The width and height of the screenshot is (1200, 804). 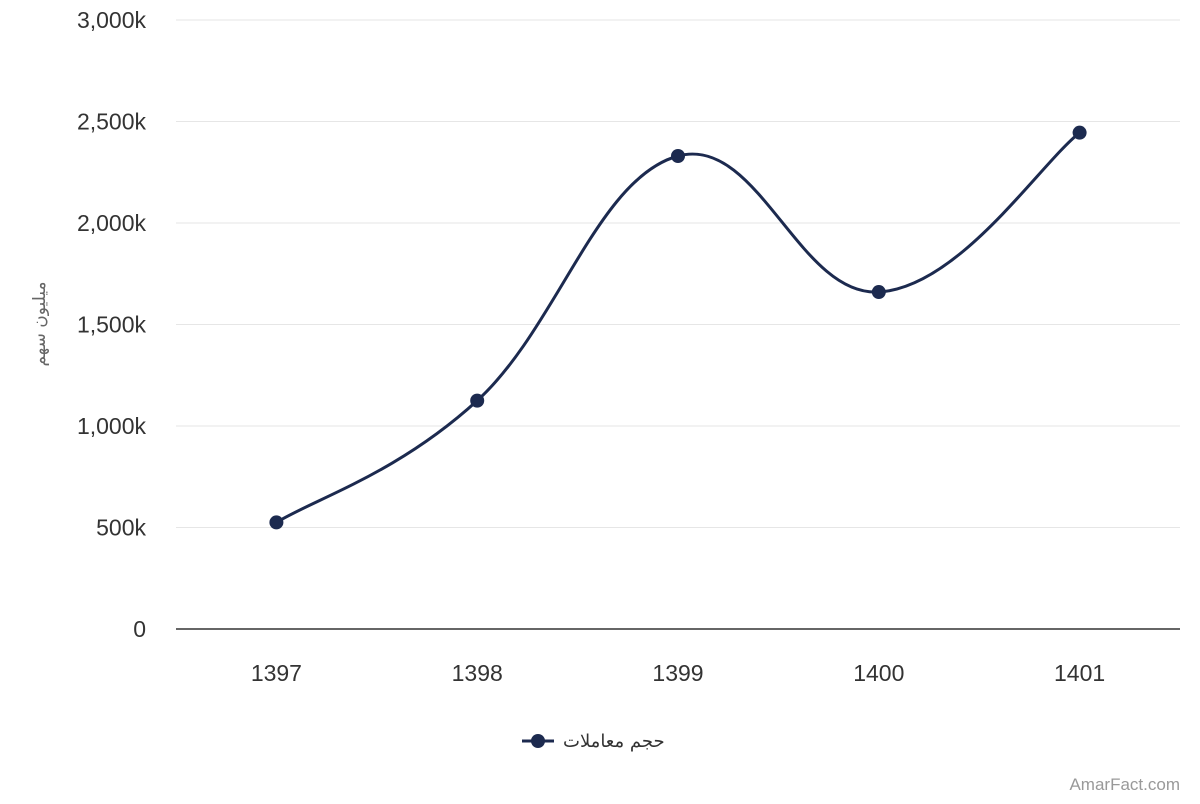 I want to click on legend: حجم معاملات, so click(x=593, y=741).